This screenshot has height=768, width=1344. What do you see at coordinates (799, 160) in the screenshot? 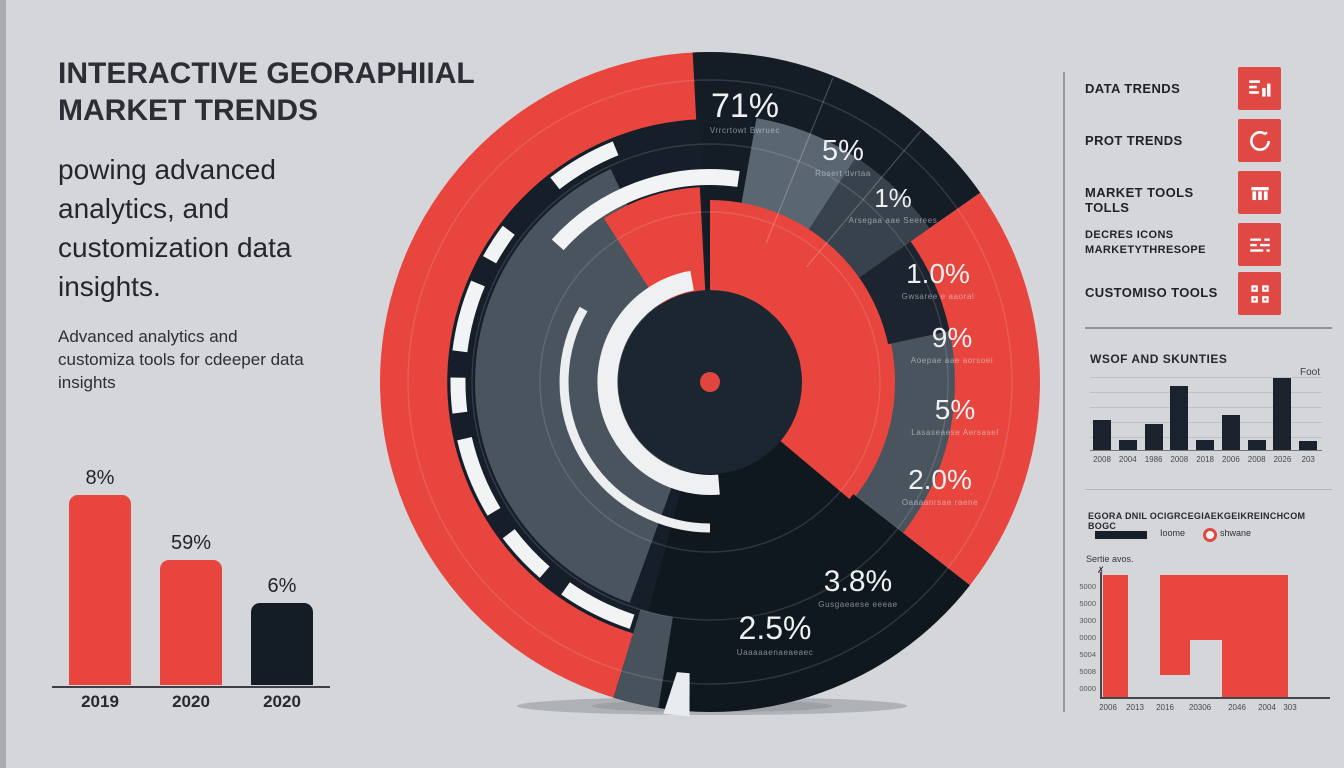
I see `donut-divider-line` at bounding box center [799, 160].